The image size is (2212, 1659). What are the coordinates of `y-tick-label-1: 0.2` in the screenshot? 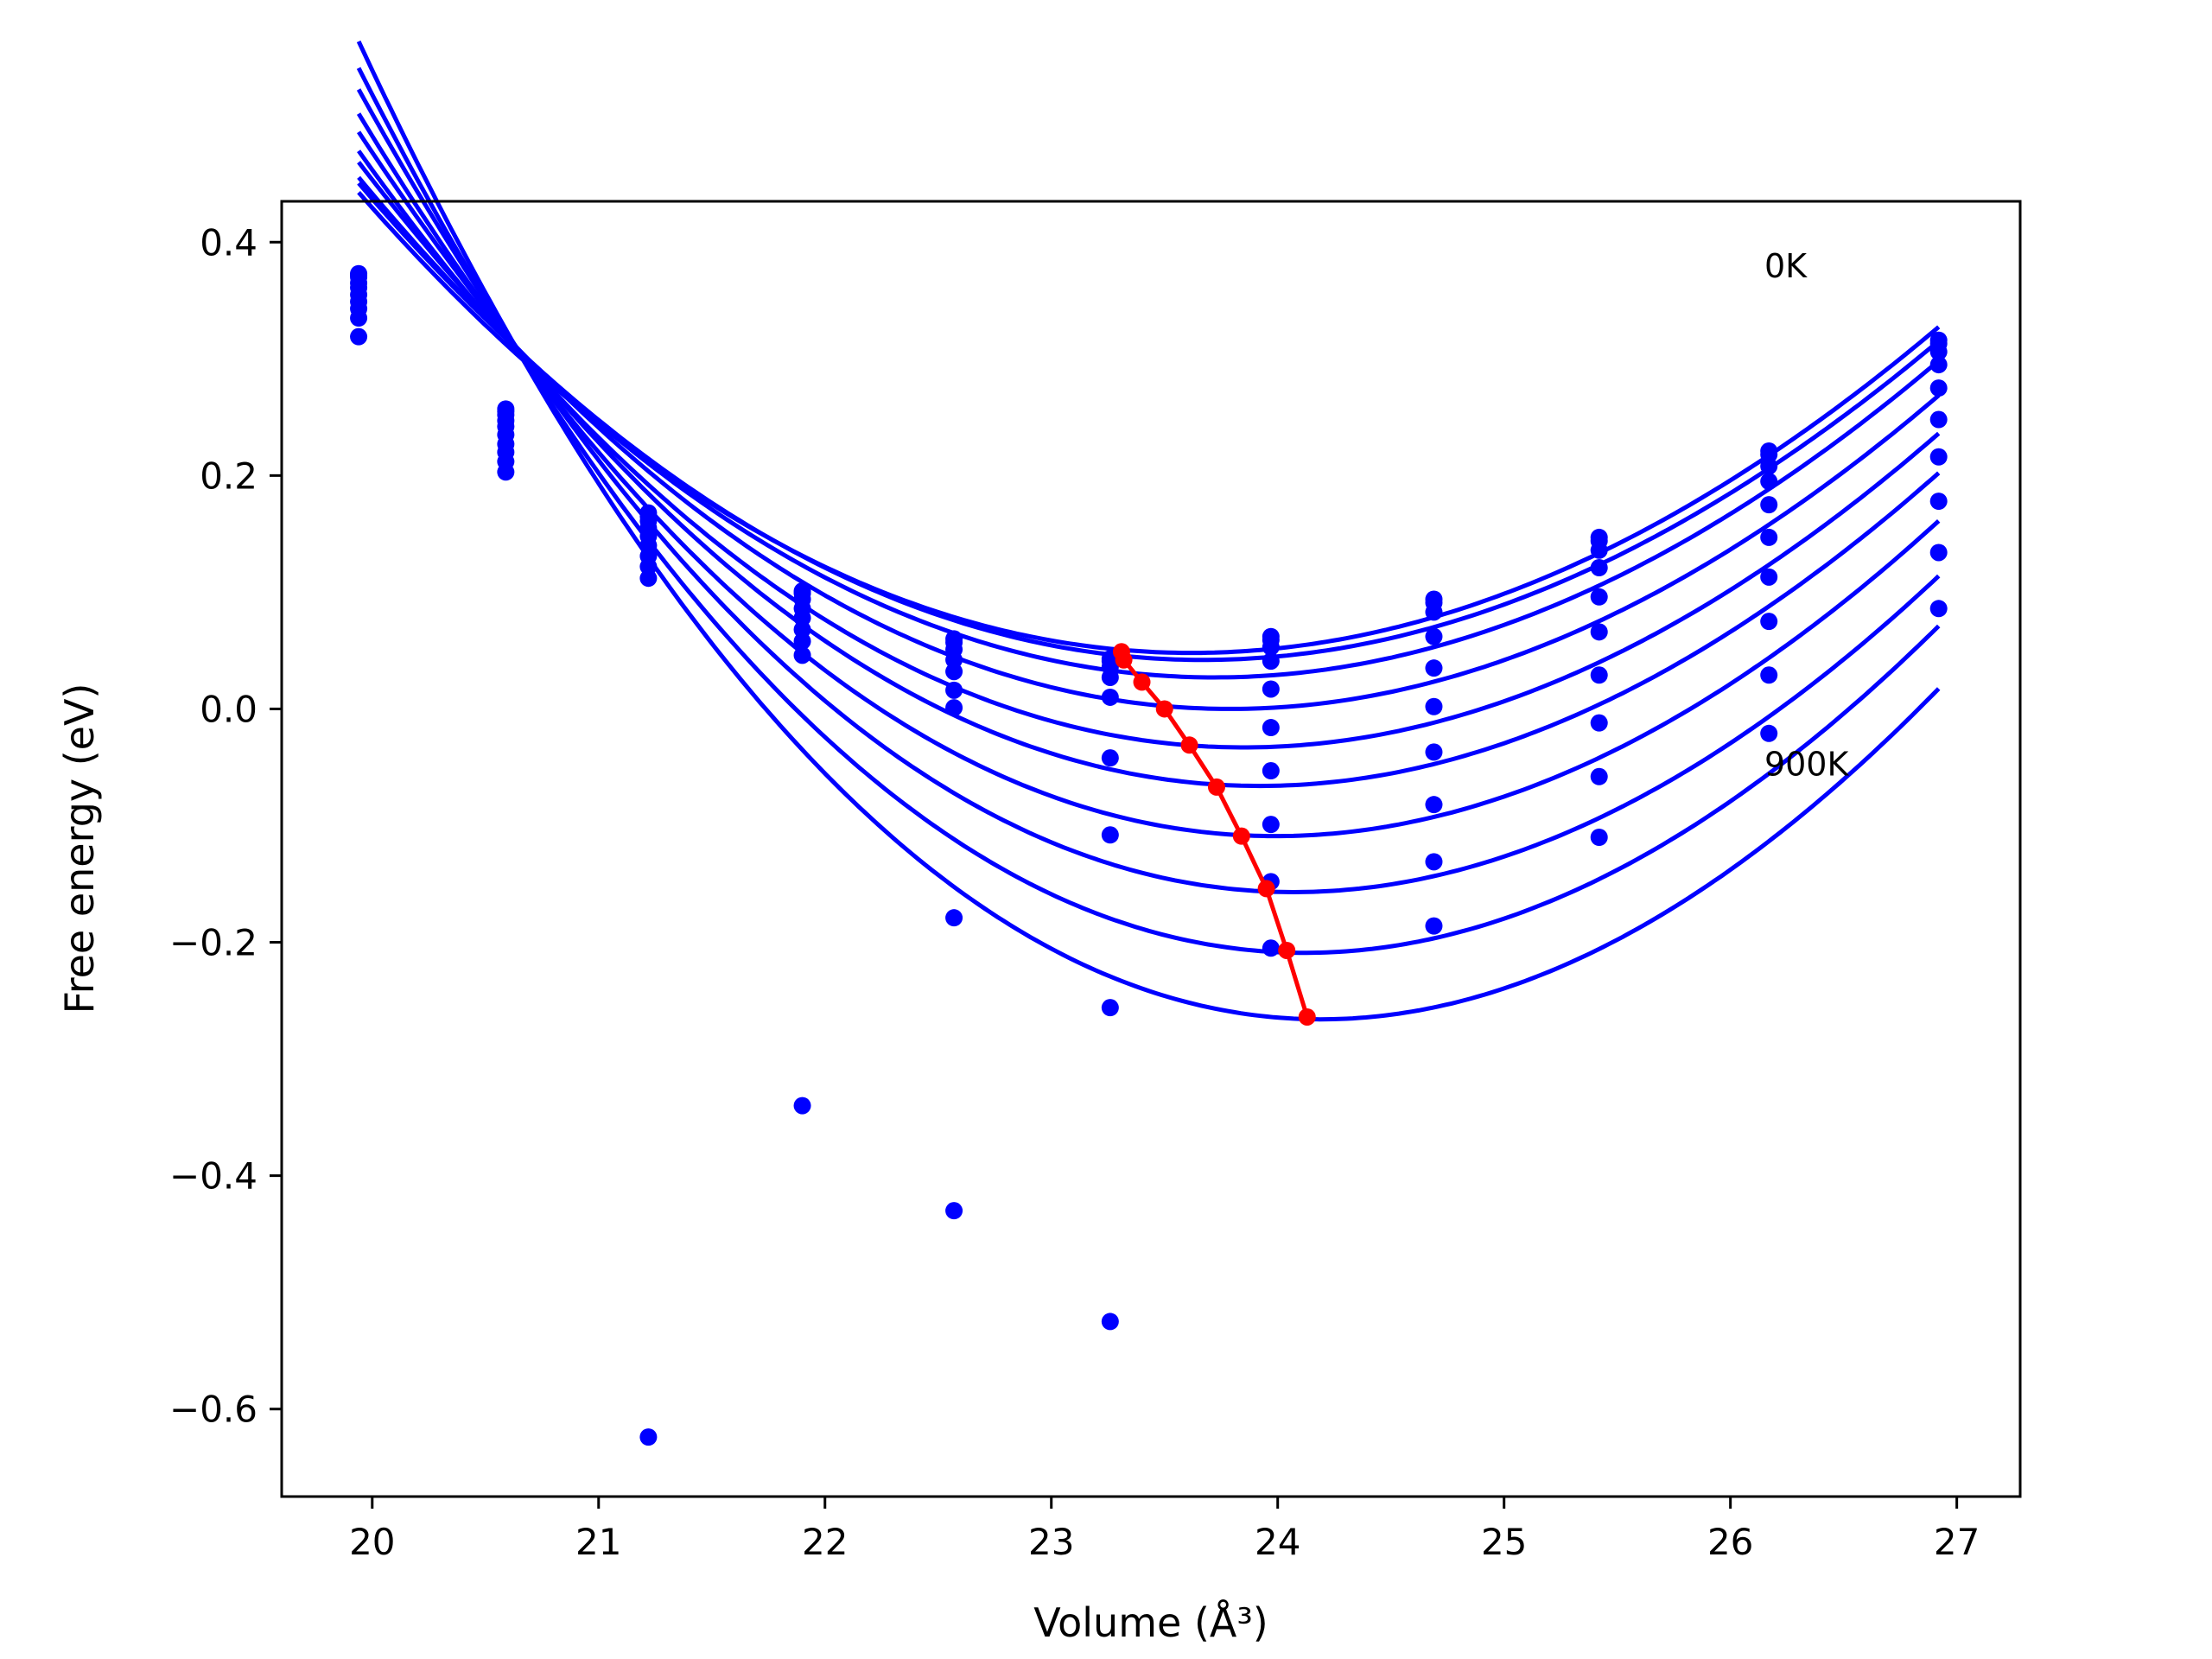 It's located at (229, 475).